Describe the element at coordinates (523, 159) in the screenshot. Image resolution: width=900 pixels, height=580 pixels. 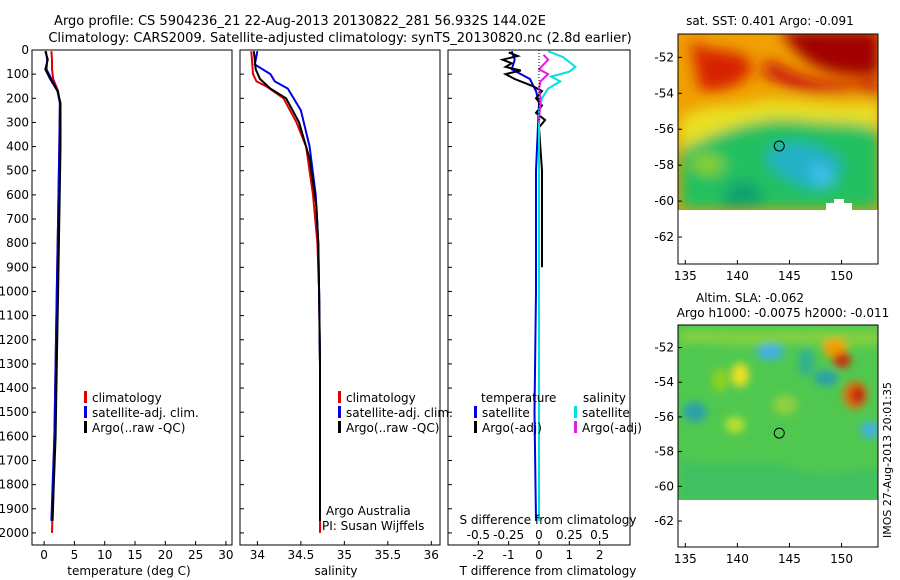
I see `series-line-temperature-argo-adj-` at that location.